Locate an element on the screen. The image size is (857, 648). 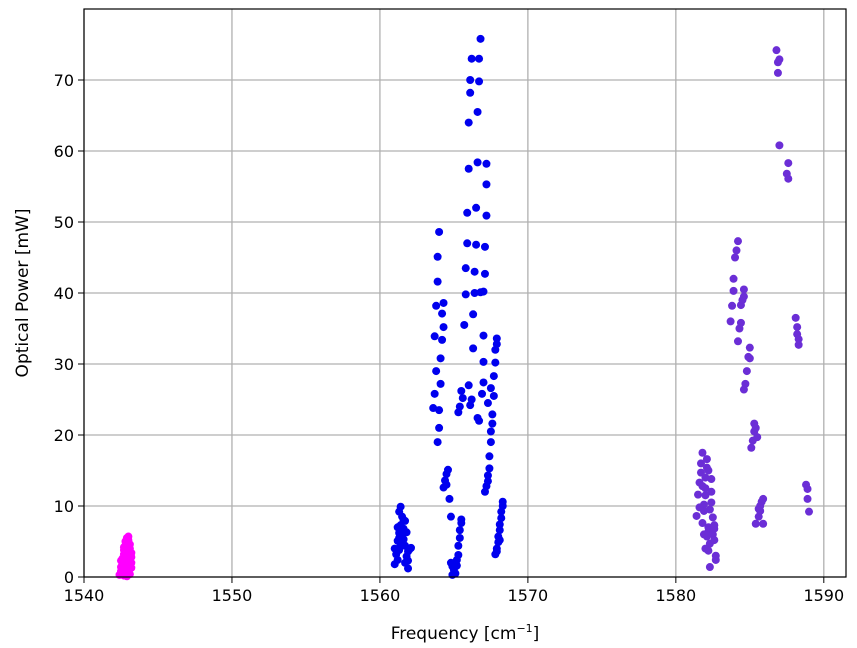
x-tick-label: 1550 is located at coordinates (232, 595).